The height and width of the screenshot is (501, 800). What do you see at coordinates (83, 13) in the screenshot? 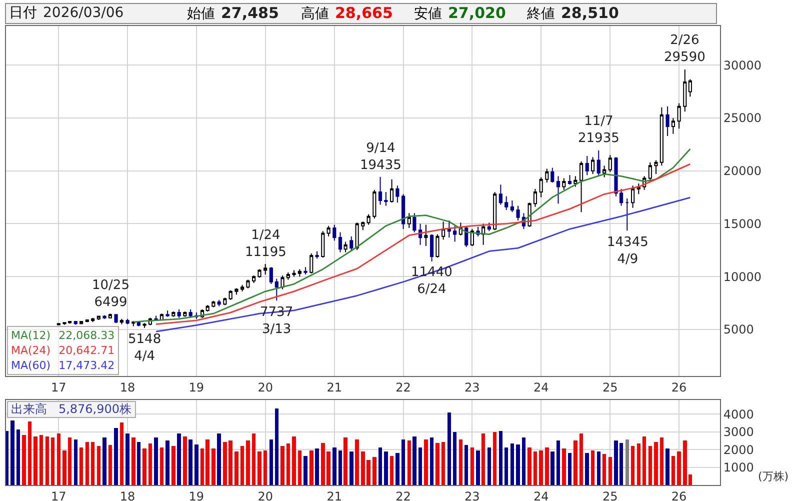
I see `text: 2026/03/06` at bounding box center [83, 13].